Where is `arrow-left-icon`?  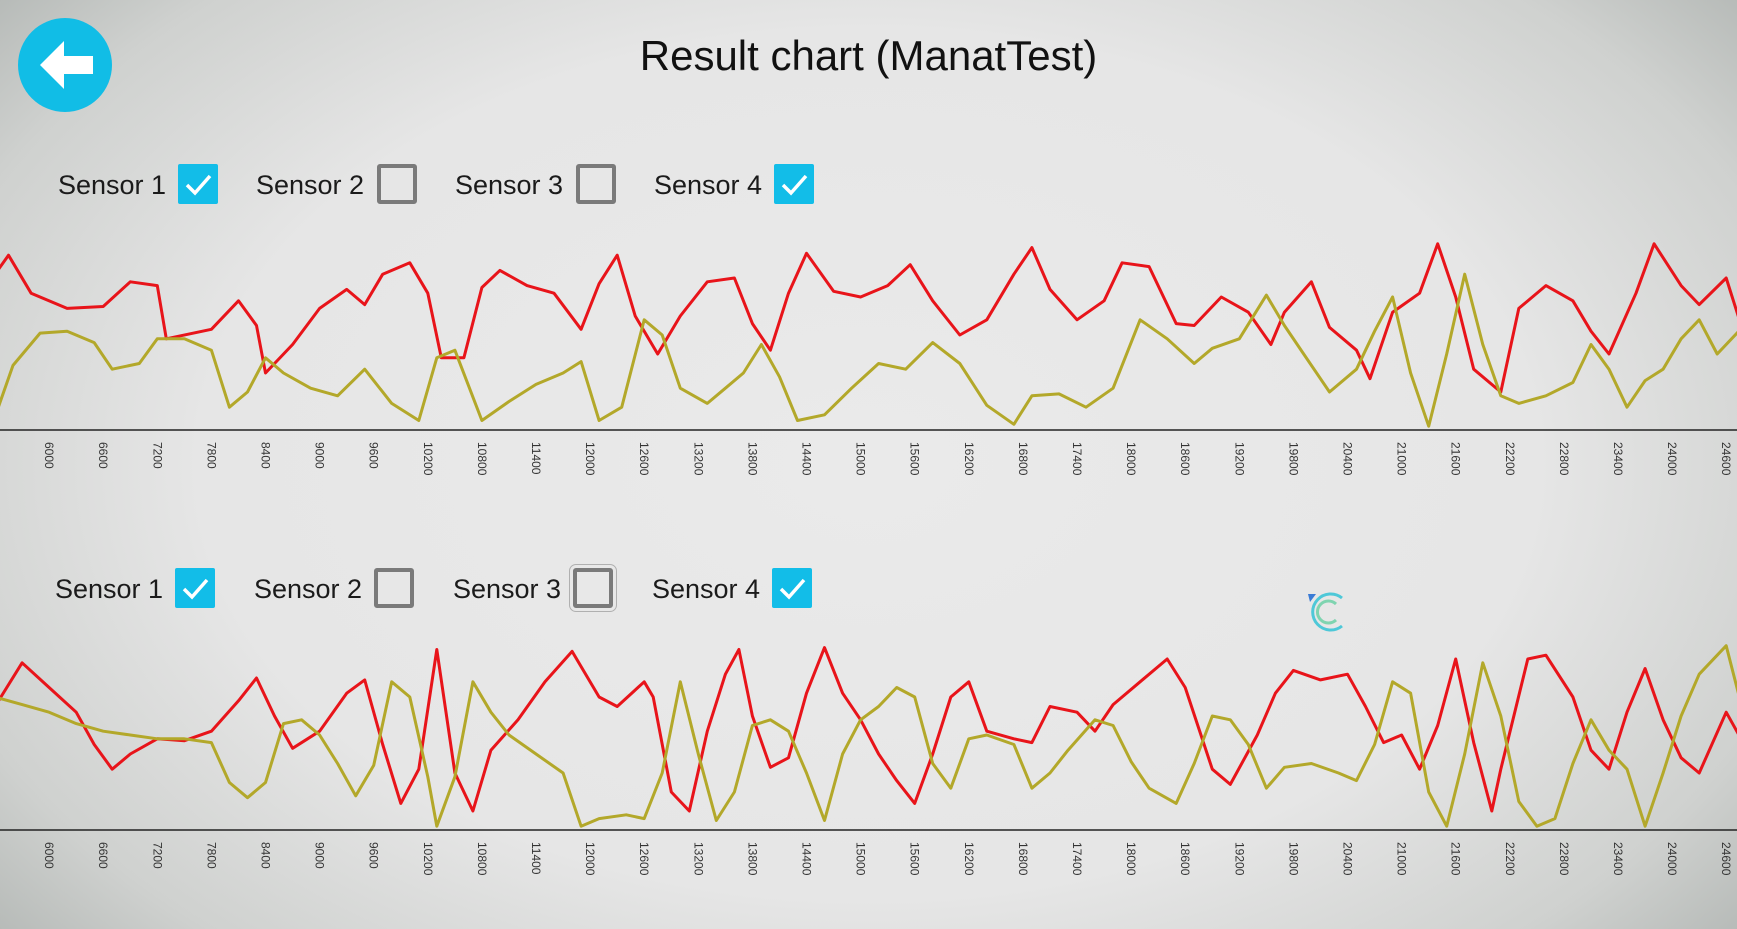
arrow-left-icon is located at coordinates (66, 65).